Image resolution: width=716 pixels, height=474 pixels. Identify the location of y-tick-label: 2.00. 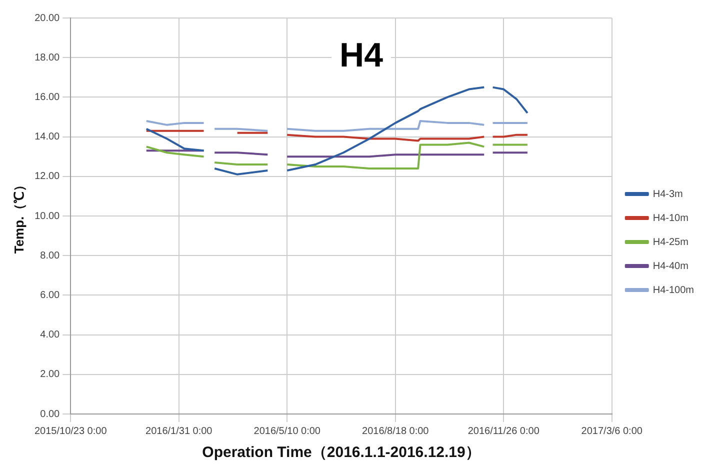
(50, 374).